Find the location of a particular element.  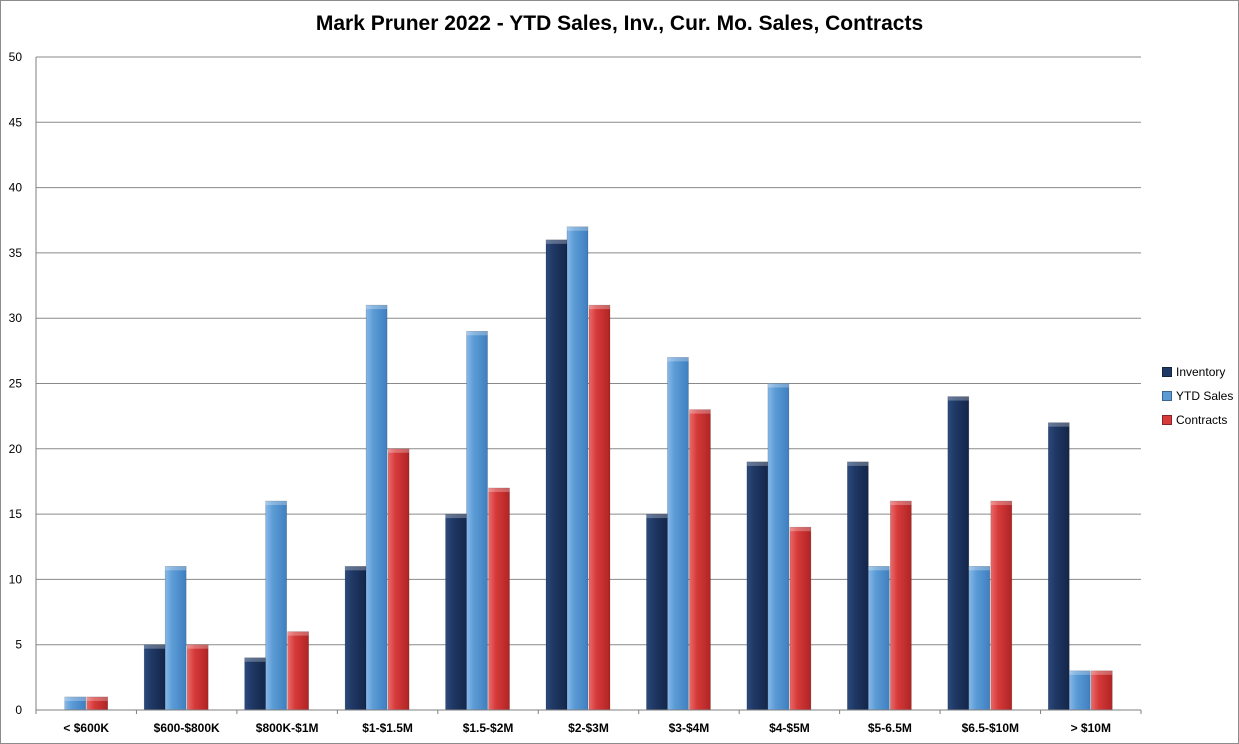

legend-item: Inventory is located at coordinates (1197, 372).